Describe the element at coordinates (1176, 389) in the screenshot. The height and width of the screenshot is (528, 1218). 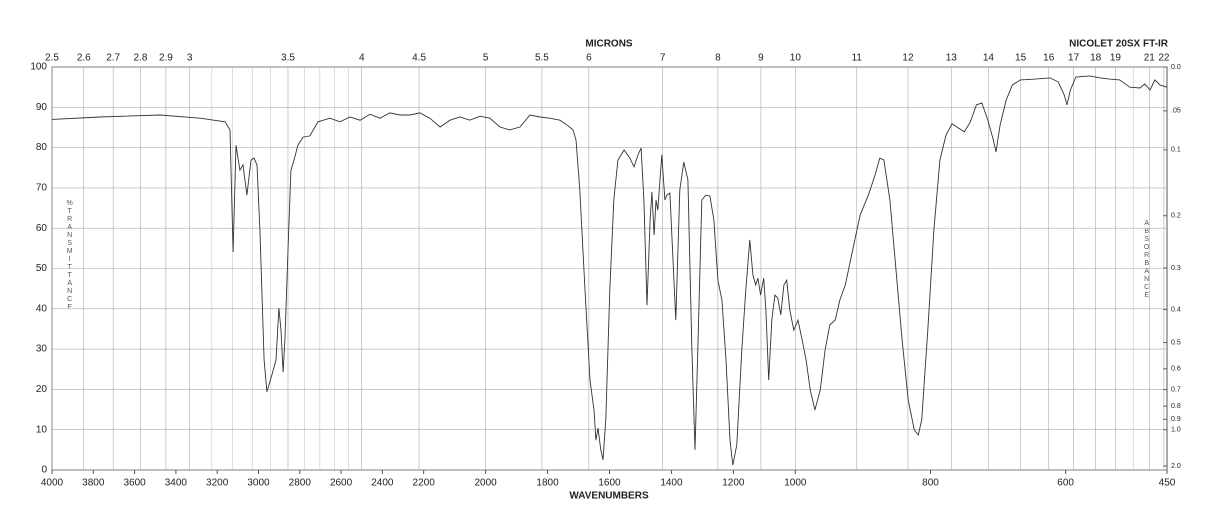
I see `y2-tick-label: 0.7` at that location.